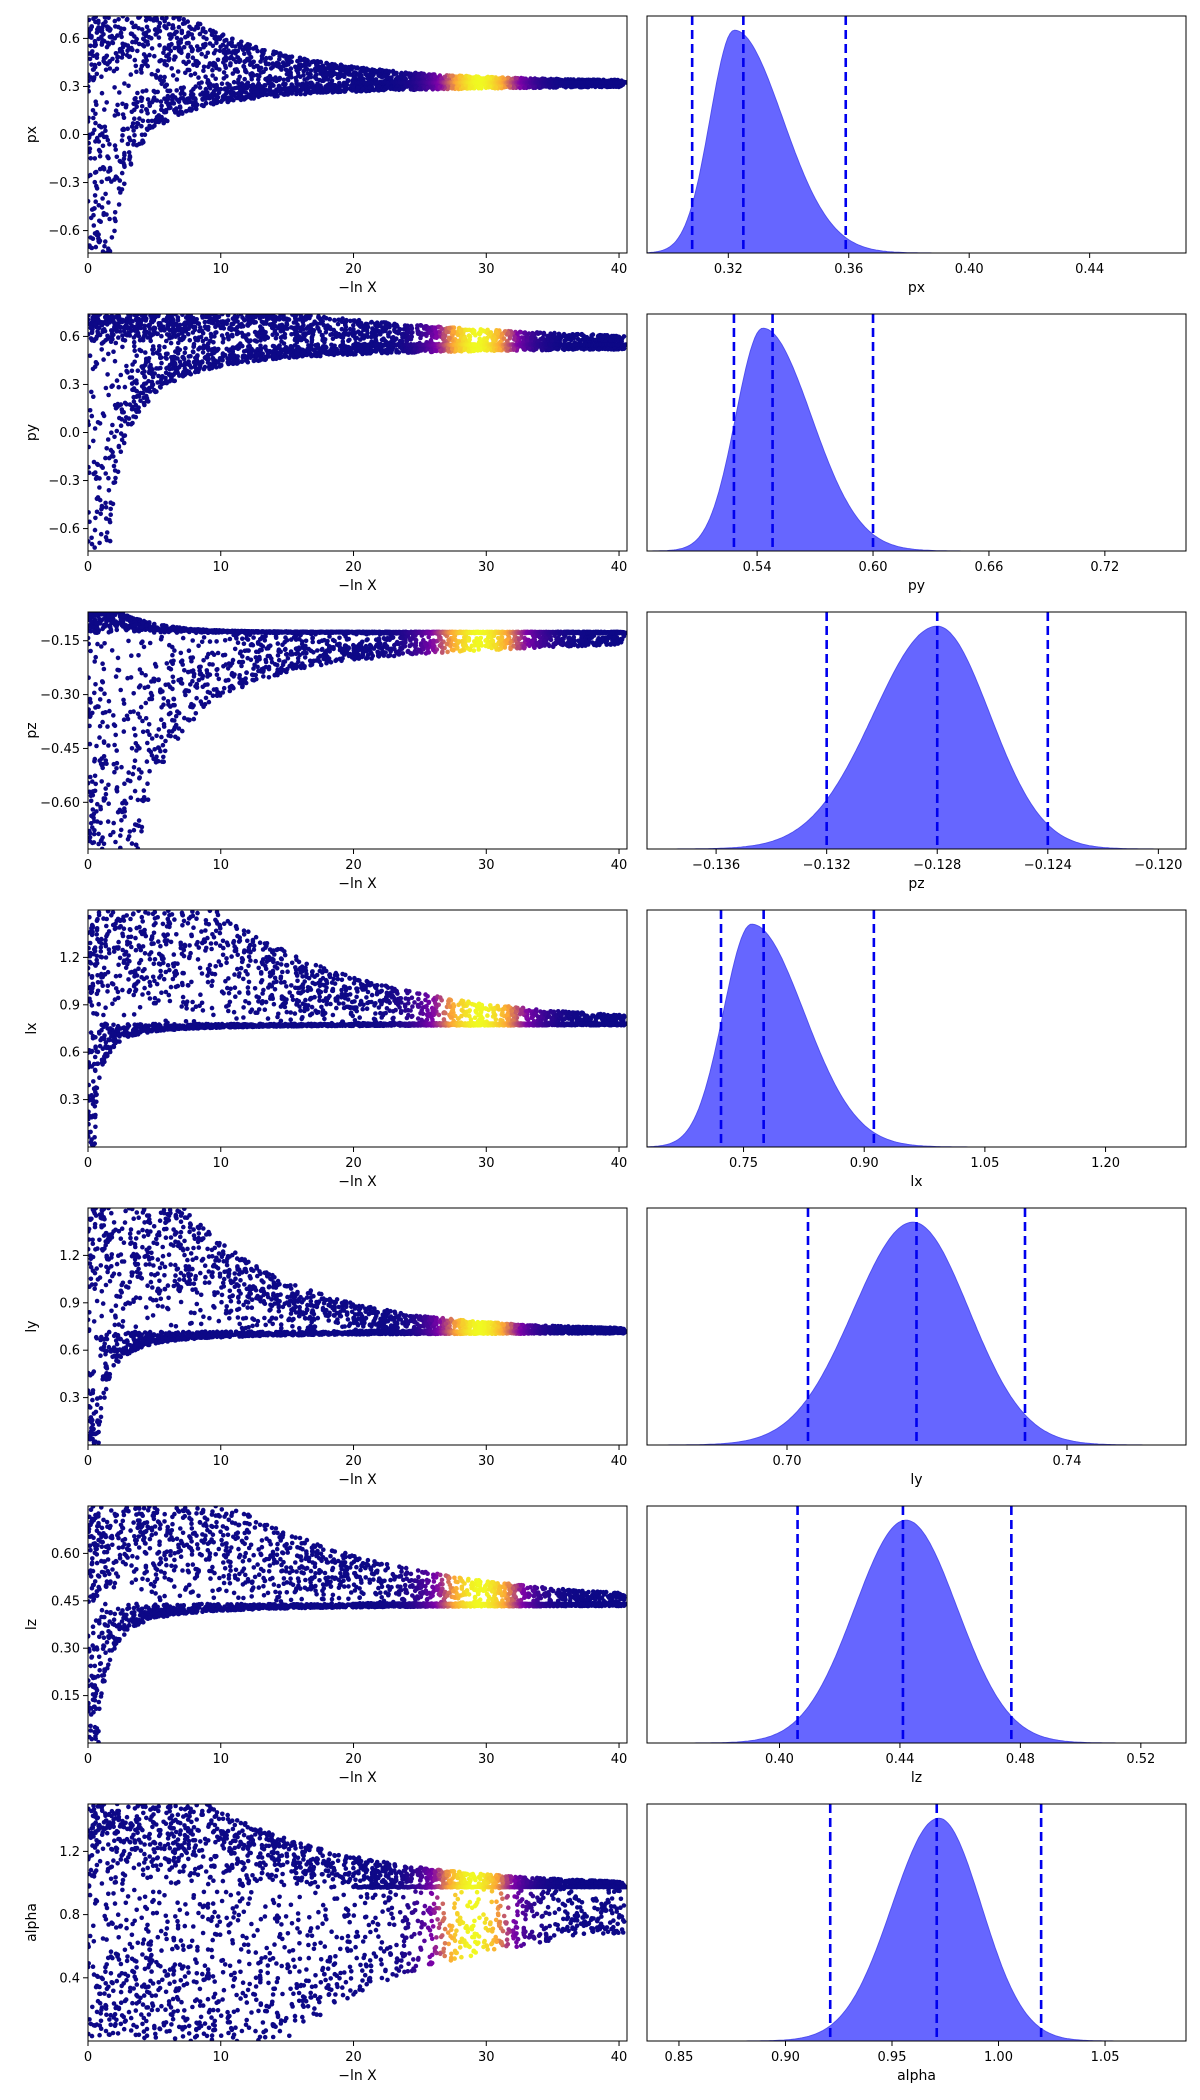 This screenshot has width=1200, height=2100. I want to click on trace-points, so click(357, 134).